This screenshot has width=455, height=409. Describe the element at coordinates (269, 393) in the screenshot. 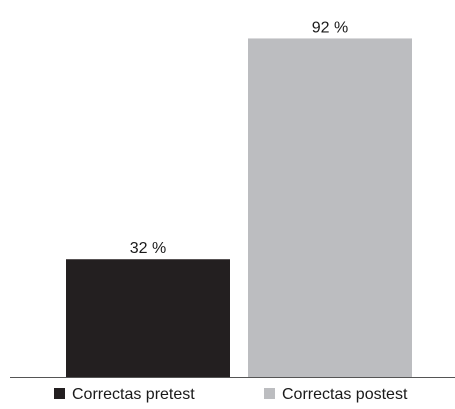

I see `legend-swatch-postest` at that location.